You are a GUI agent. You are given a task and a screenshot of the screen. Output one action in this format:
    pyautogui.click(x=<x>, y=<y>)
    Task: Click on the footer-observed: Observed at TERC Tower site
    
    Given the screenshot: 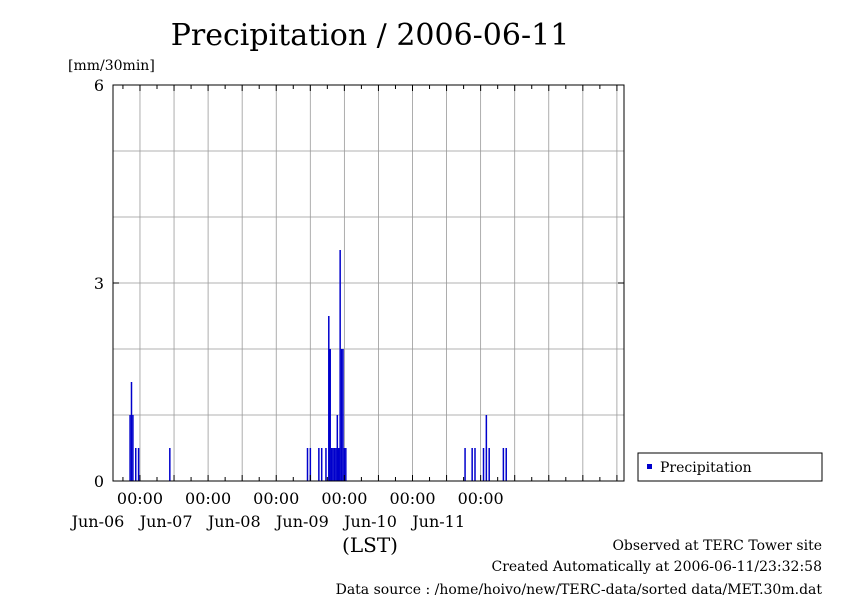 What is the action you would take?
    pyautogui.click(x=717, y=546)
    